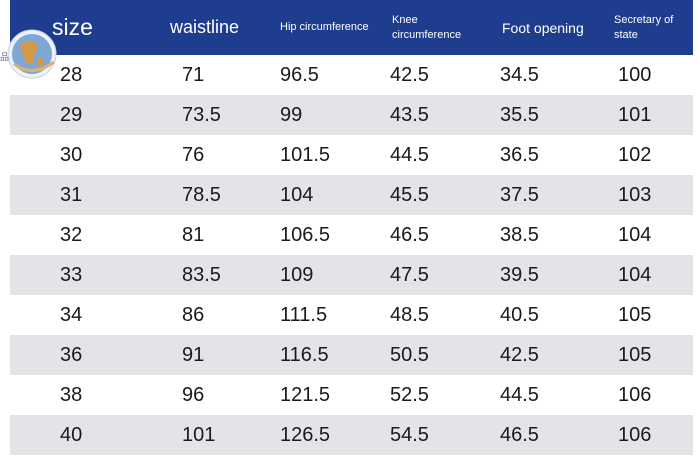 The height and width of the screenshot is (465, 700). What do you see at coordinates (519, 315) in the screenshot?
I see `cell-foot: 40.5` at bounding box center [519, 315].